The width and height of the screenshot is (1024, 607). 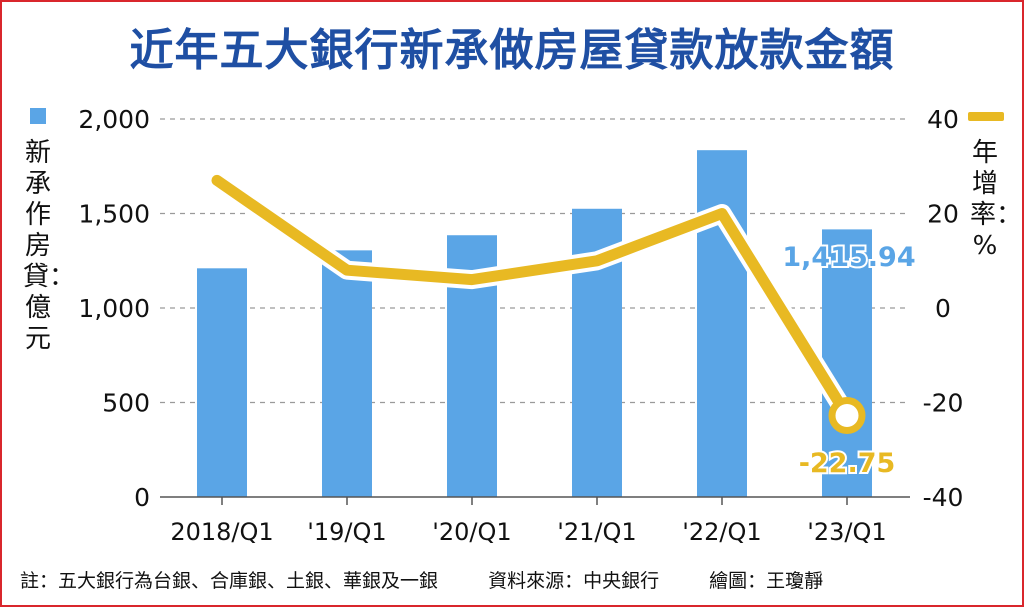 What do you see at coordinates (229, 581) in the screenshot?
I see `footer-note: 註：五大銀行為台銀、合庫銀、土銀、華銀及一銀` at bounding box center [229, 581].